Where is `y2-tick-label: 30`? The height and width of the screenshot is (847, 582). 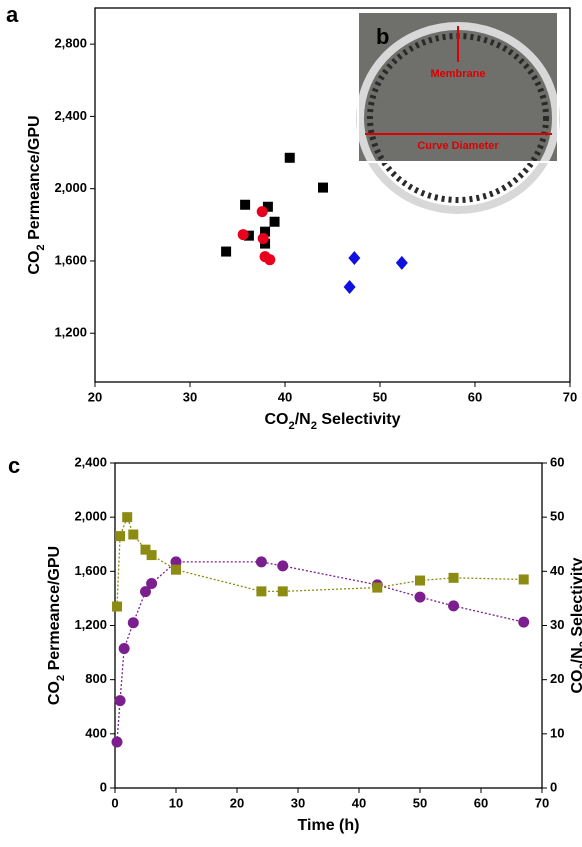 y2-tick-label: 30 is located at coordinates (557, 624).